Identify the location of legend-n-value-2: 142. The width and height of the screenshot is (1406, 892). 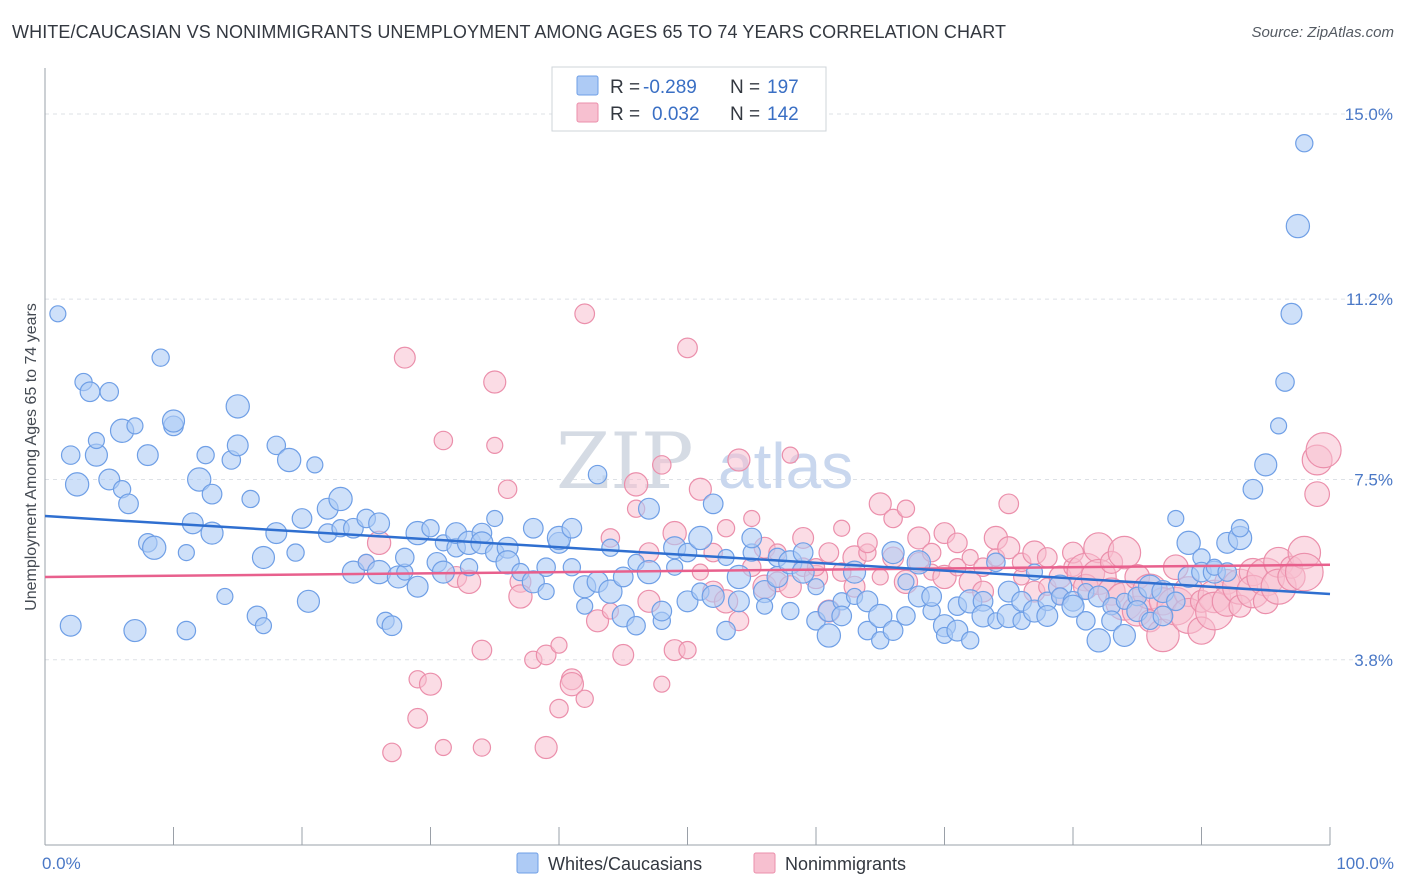
(783, 114).